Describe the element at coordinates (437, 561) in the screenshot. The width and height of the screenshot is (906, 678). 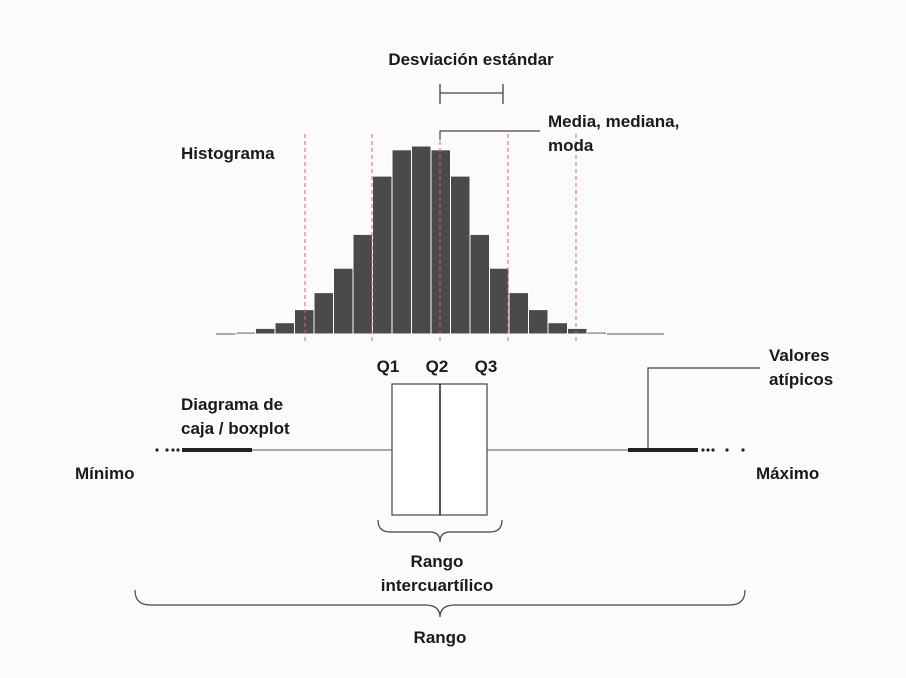
I see `iqr-line-1: Rango` at that location.